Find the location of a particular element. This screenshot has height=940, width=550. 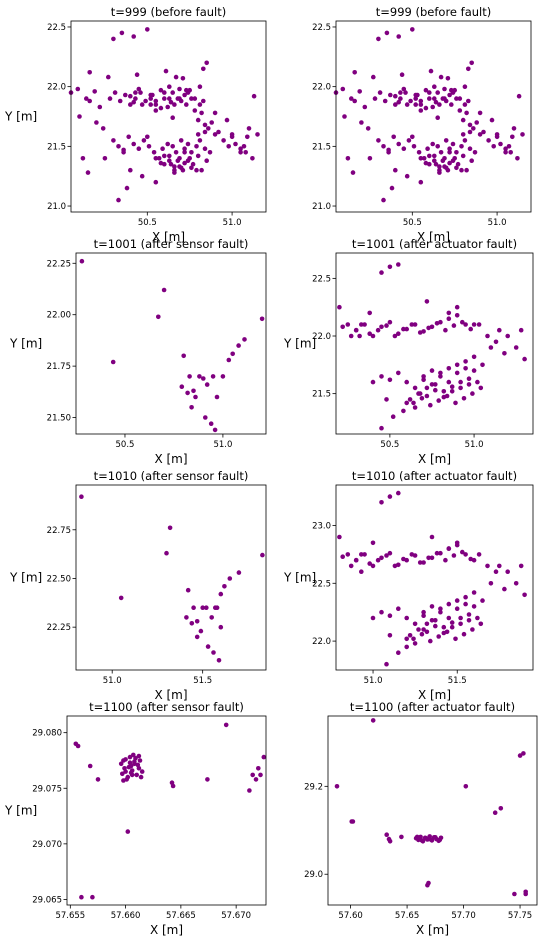

x-axis-label: X [m] is located at coordinates (434, 695).